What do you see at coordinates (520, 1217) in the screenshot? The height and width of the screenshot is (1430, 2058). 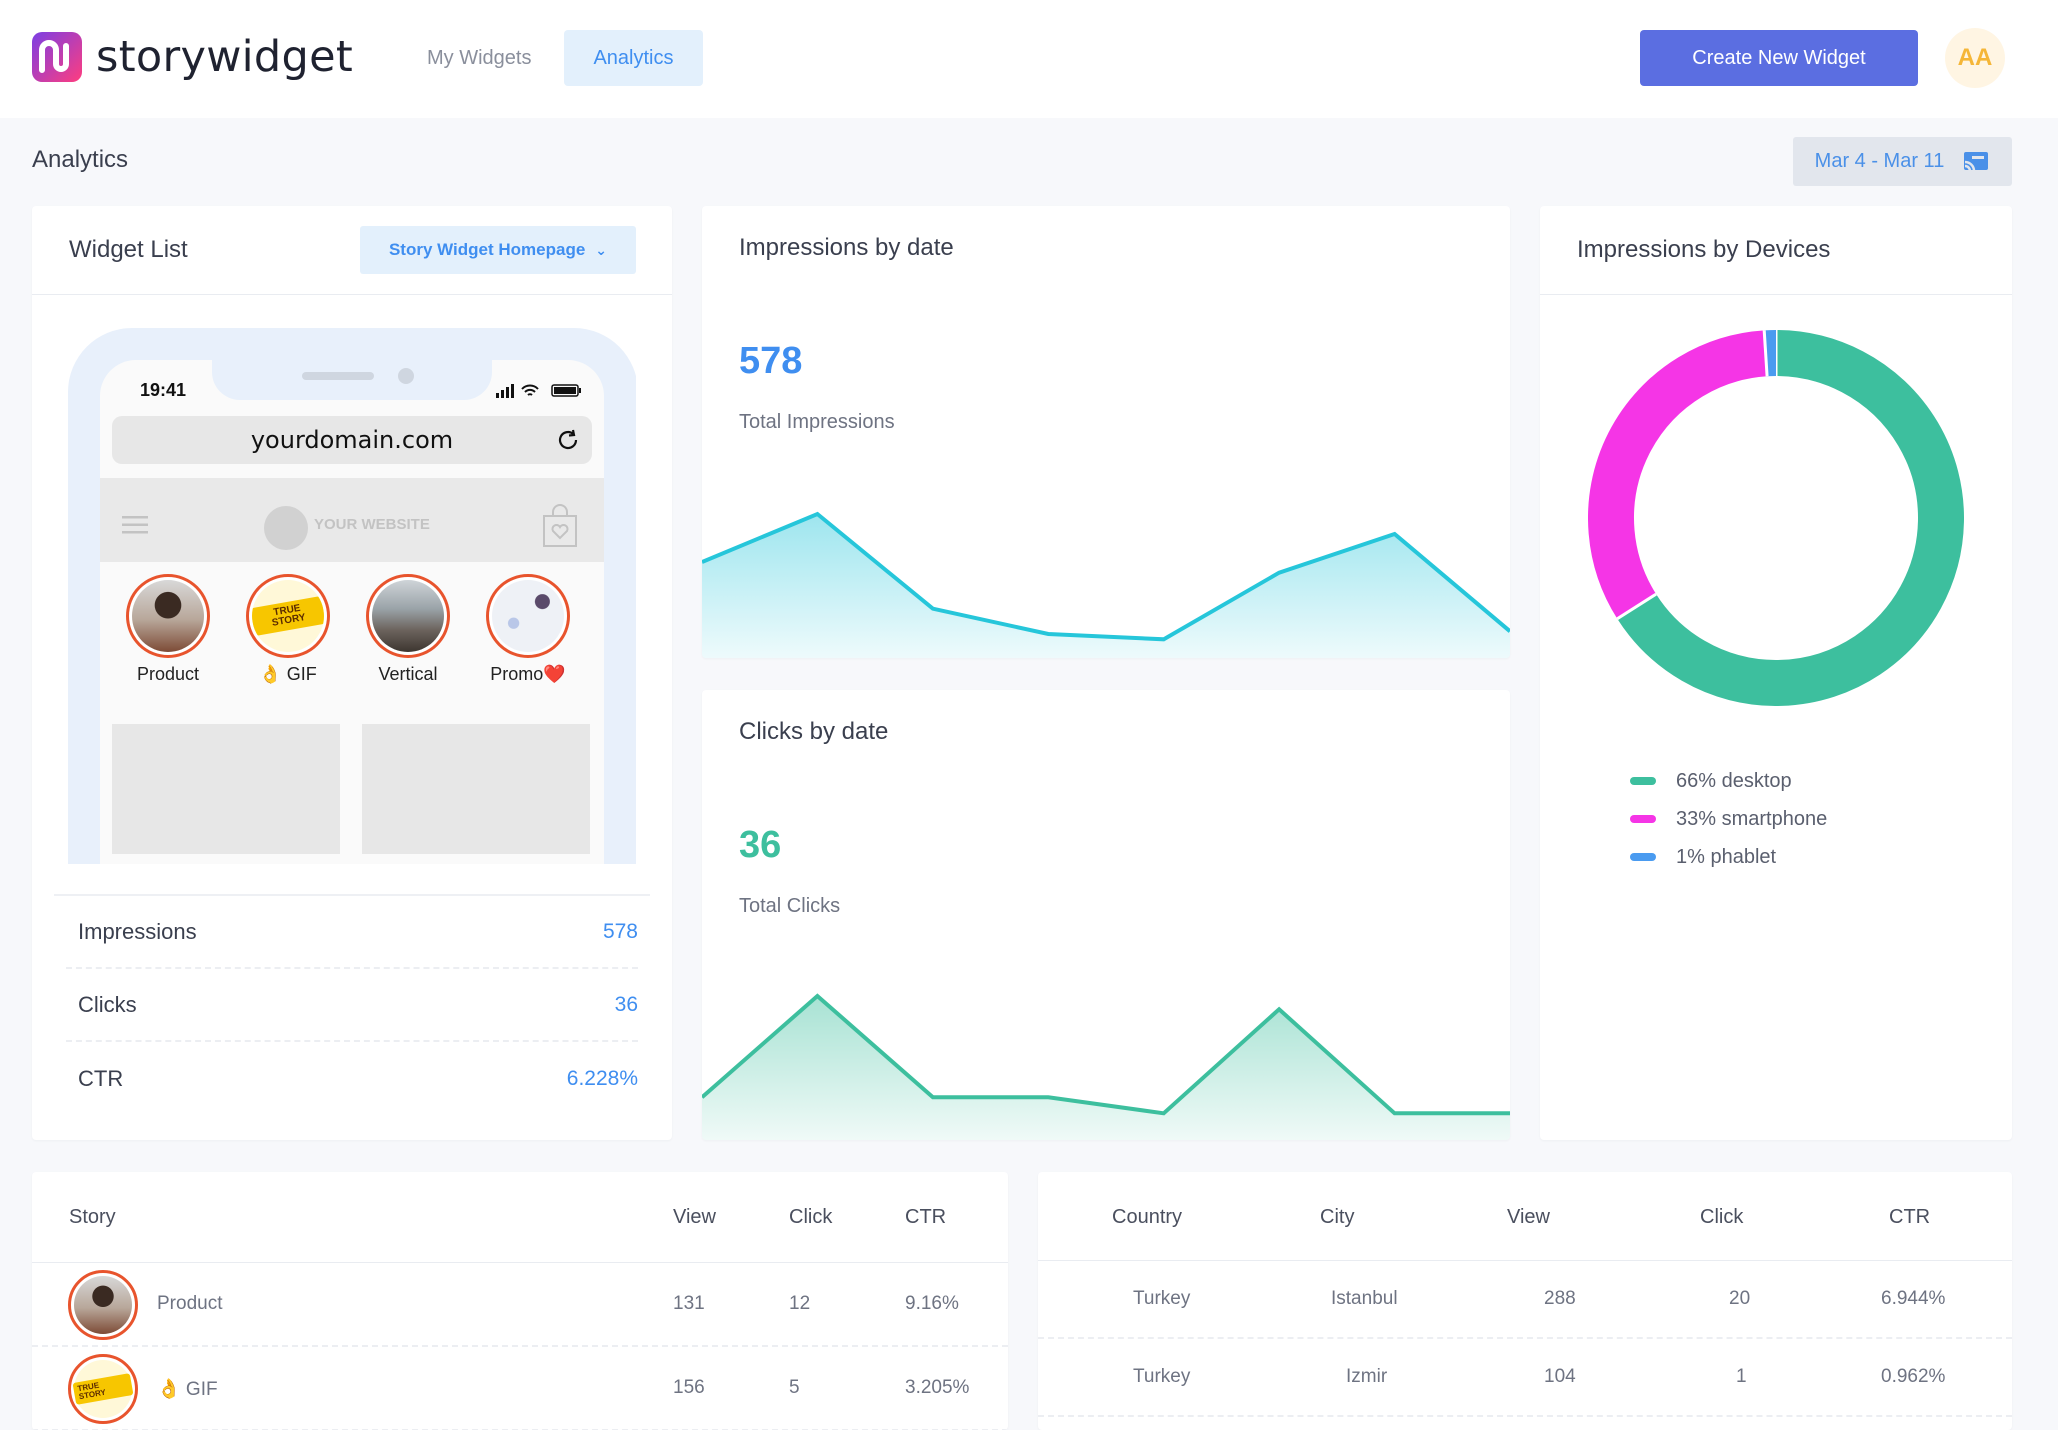 I see `table-header: Story View Click CTR` at bounding box center [520, 1217].